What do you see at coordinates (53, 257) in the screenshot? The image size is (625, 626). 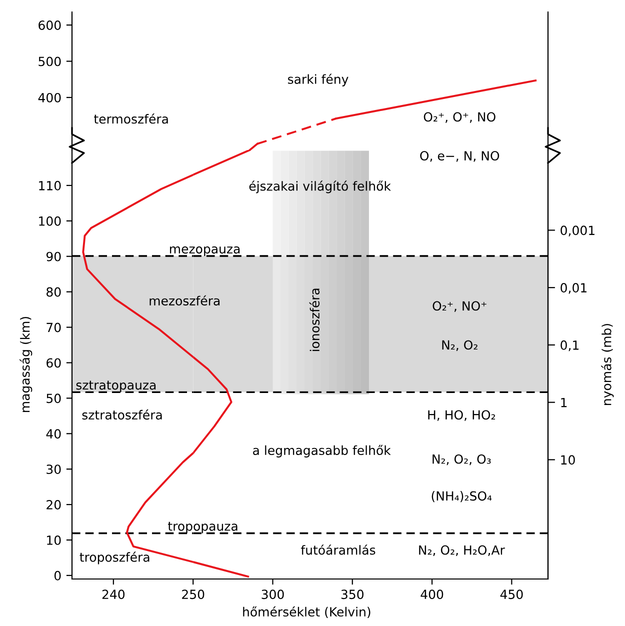 I see `y-tick-label: 90` at bounding box center [53, 257].